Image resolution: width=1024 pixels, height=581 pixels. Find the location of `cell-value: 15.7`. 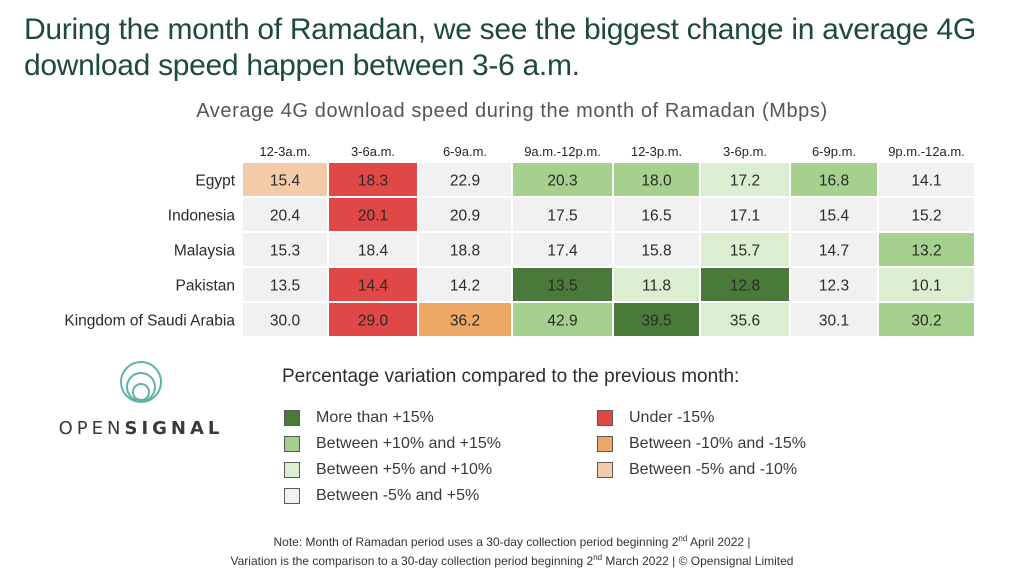

cell-value: 15.7 is located at coordinates (745, 251).